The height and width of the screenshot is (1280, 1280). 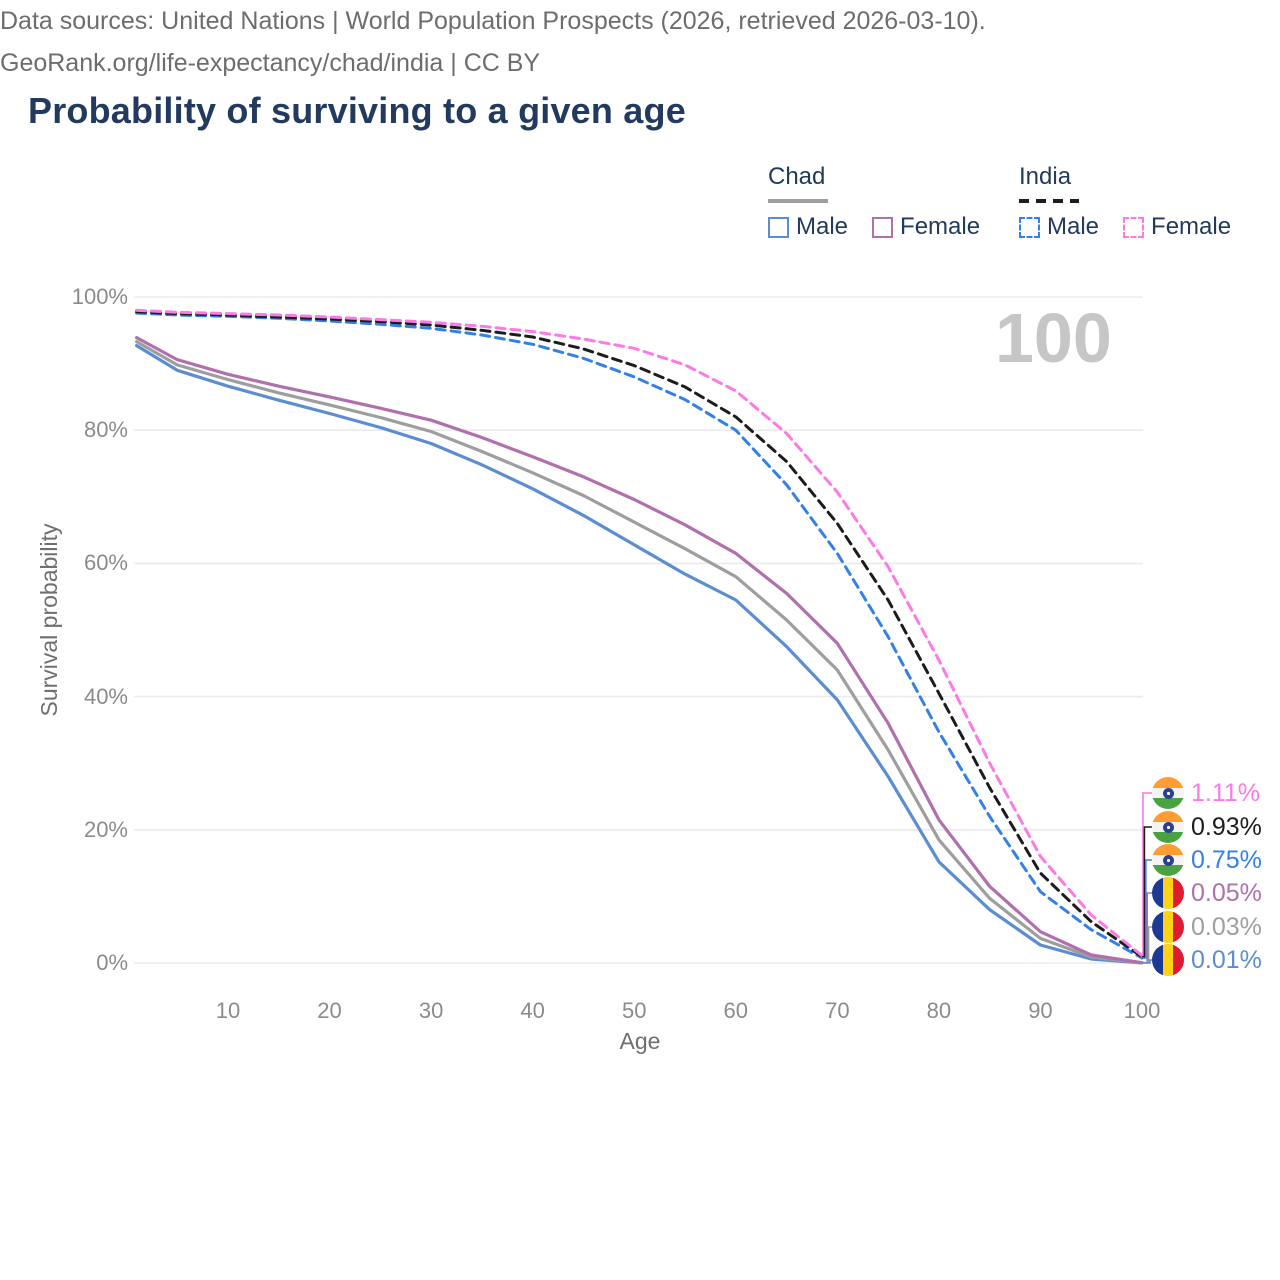 I want to click on y-tick-40%: 40%, so click(x=105, y=696).